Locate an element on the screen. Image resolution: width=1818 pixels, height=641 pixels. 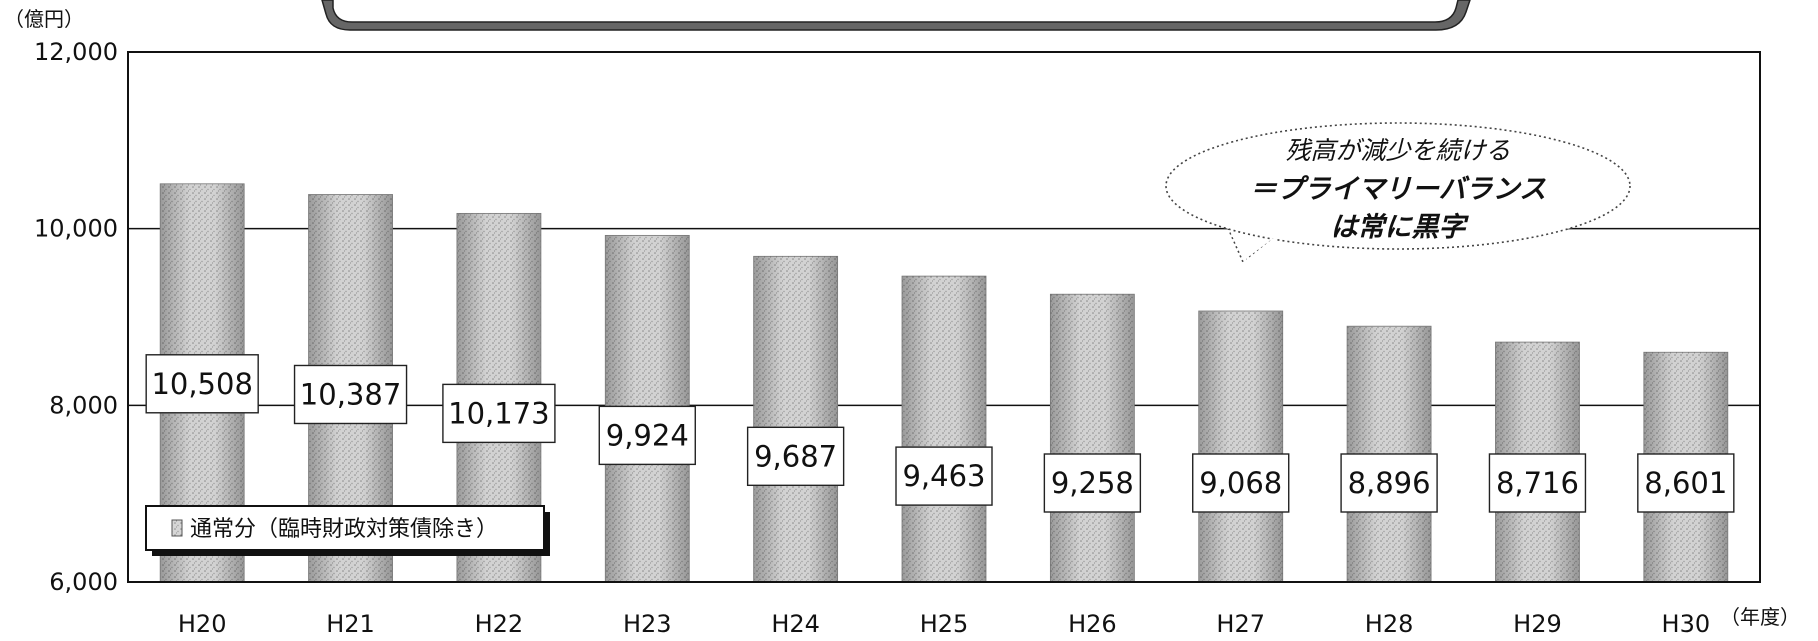
x-tick-label: H24 is located at coordinates (795, 624).